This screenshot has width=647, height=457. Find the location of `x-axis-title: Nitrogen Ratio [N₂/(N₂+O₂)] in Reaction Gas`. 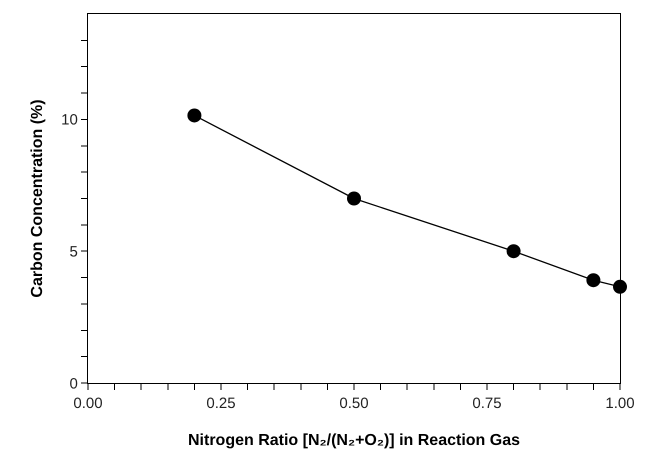

x-axis-title: Nitrogen Ratio [N₂/(N₂+O₂)] in Reaction Gas is located at coordinates (354, 440).